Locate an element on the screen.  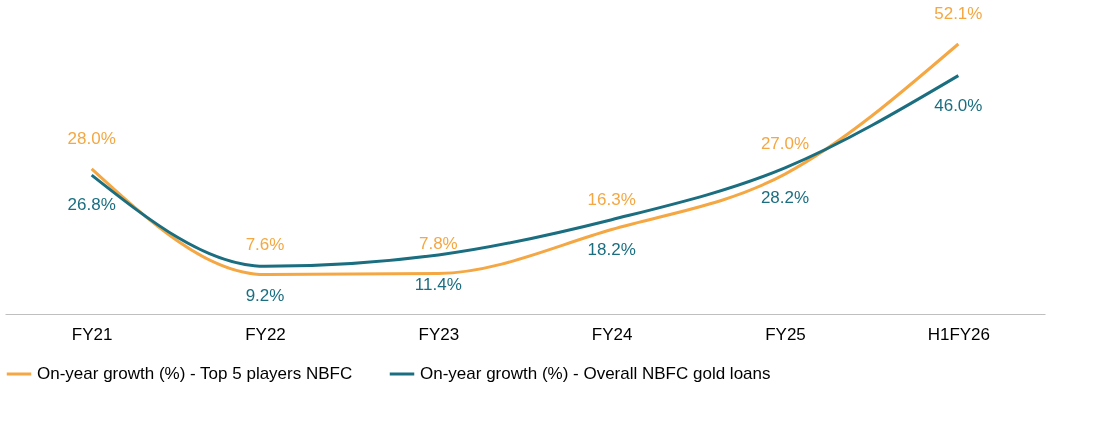
data-label: 26.8% is located at coordinates (91, 205).